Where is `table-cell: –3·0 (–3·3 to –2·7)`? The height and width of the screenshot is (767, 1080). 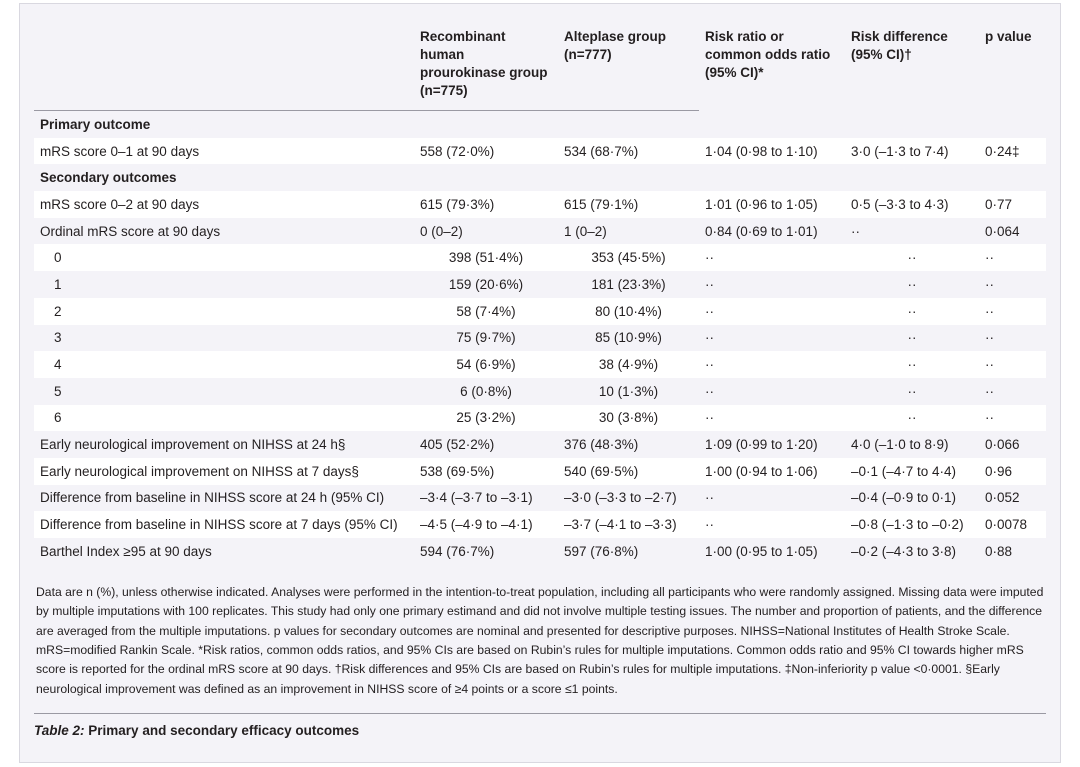
table-cell: –3·0 (–3·3 to –2·7) is located at coordinates (620, 498).